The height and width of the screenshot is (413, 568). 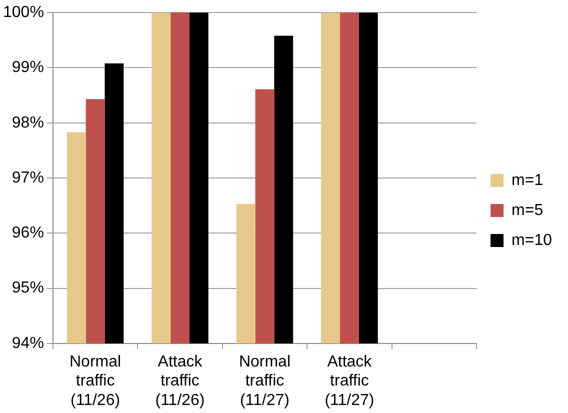 What do you see at coordinates (28, 288) in the screenshot?
I see `y-tick-label: 95%` at bounding box center [28, 288].